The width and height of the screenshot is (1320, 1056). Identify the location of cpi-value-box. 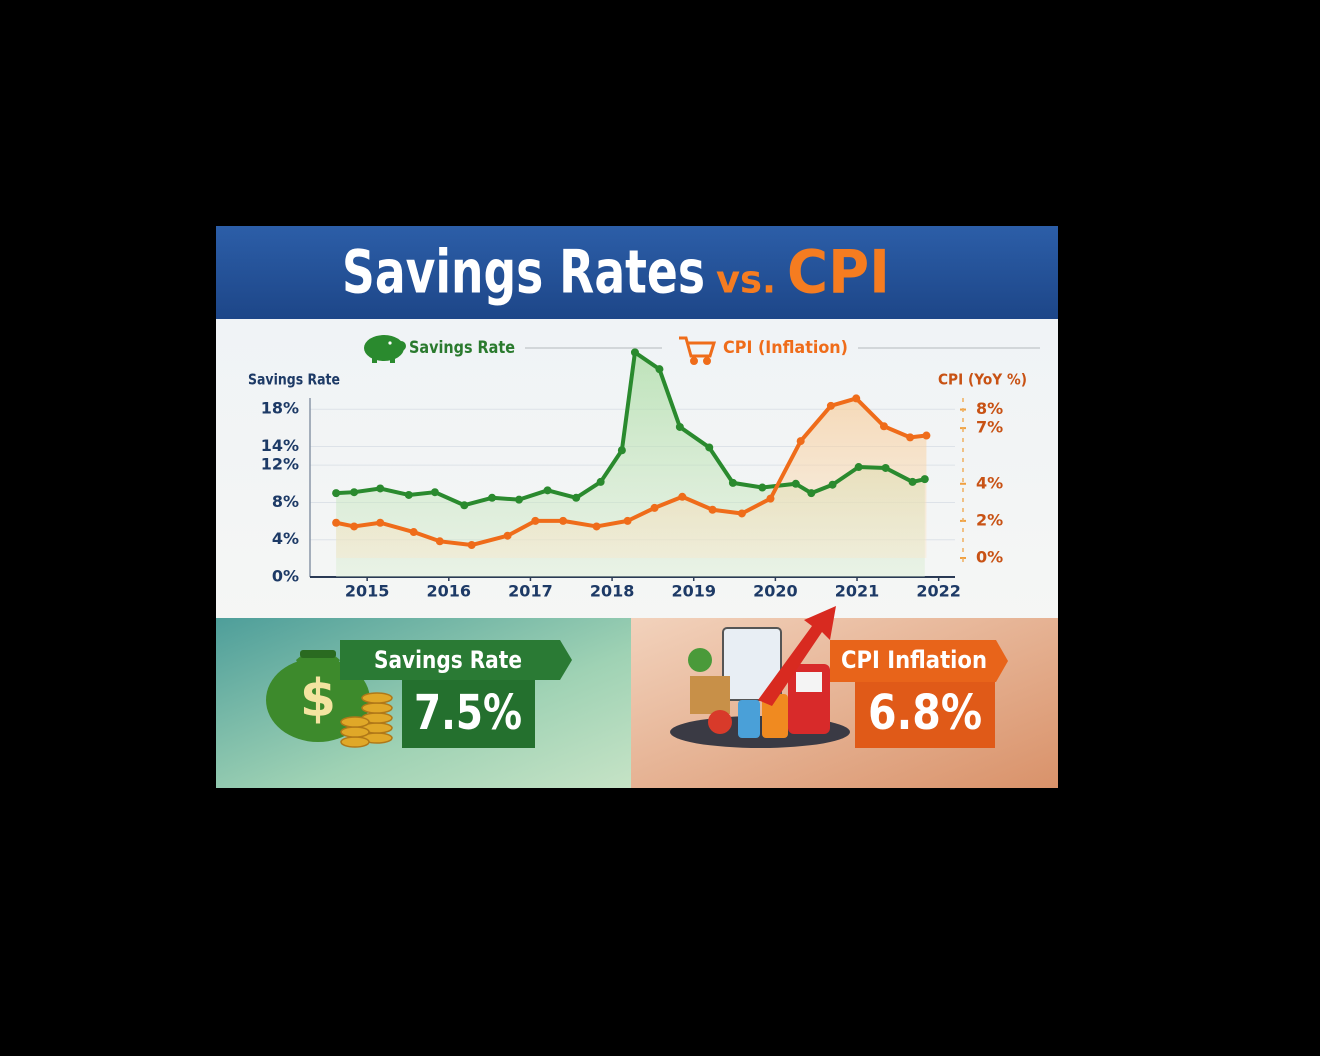
(925, 715).